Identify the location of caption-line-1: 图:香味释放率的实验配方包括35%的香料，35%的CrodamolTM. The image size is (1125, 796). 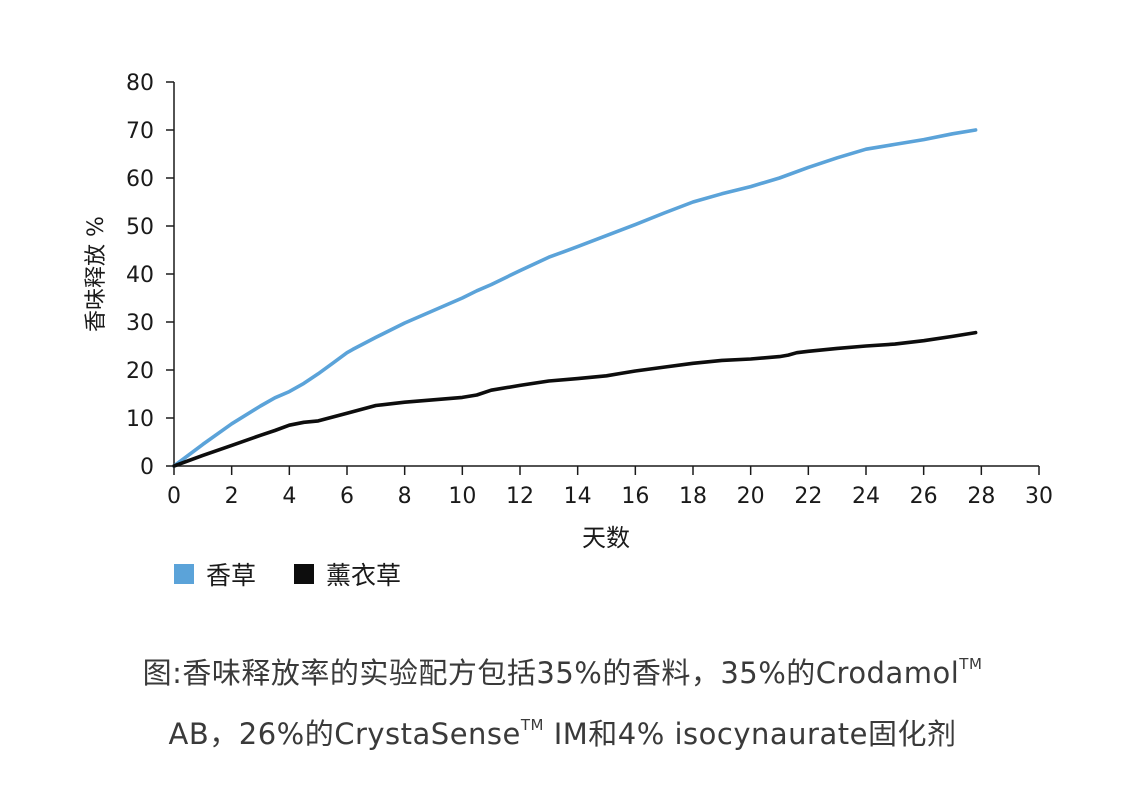
(562, 671).